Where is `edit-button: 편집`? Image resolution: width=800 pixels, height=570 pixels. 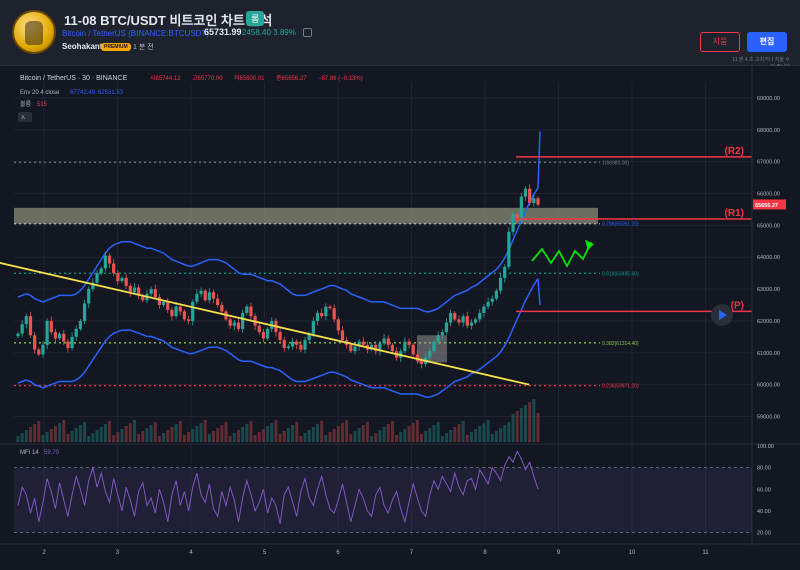 edit-button: 편집 is located at coordinates (767, 42).